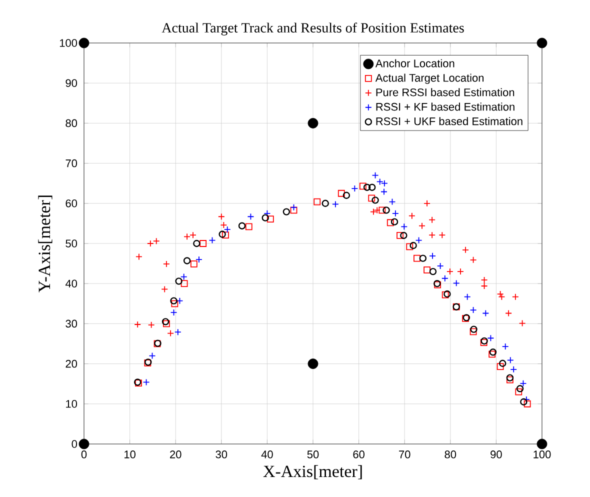 This screenshot has height=497, width=590. I want to click on y-tick-label: 10, so click(72, 404).